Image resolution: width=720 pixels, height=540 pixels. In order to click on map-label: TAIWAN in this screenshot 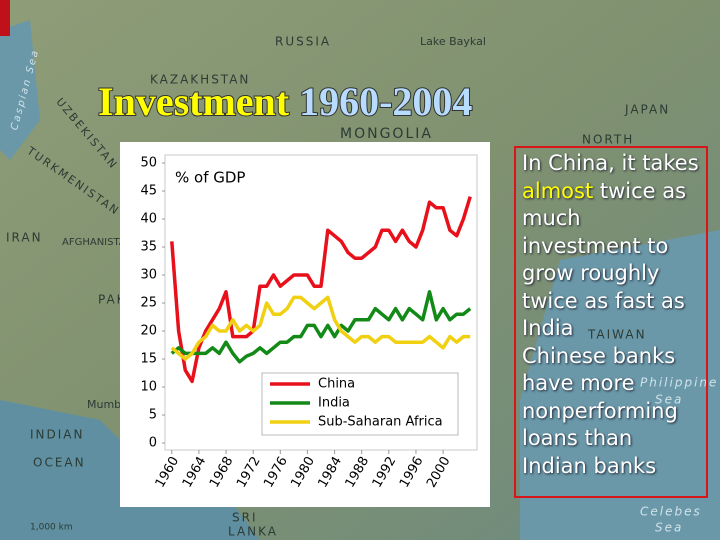, I will do `click(617, 335)`.